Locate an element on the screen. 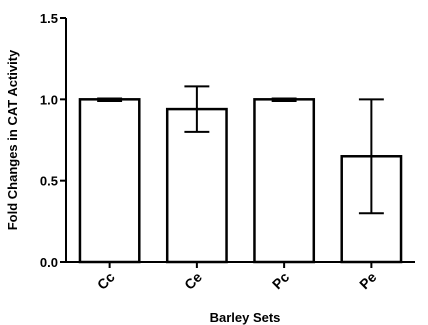 The image size is (428, 325). y-tick-label: 1.0 is located at coordinates (49, 99).